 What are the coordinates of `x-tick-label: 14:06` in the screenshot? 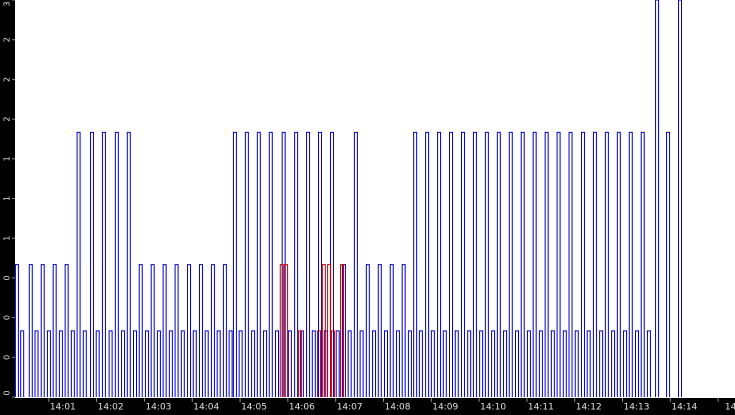 It's located at (302, 408).